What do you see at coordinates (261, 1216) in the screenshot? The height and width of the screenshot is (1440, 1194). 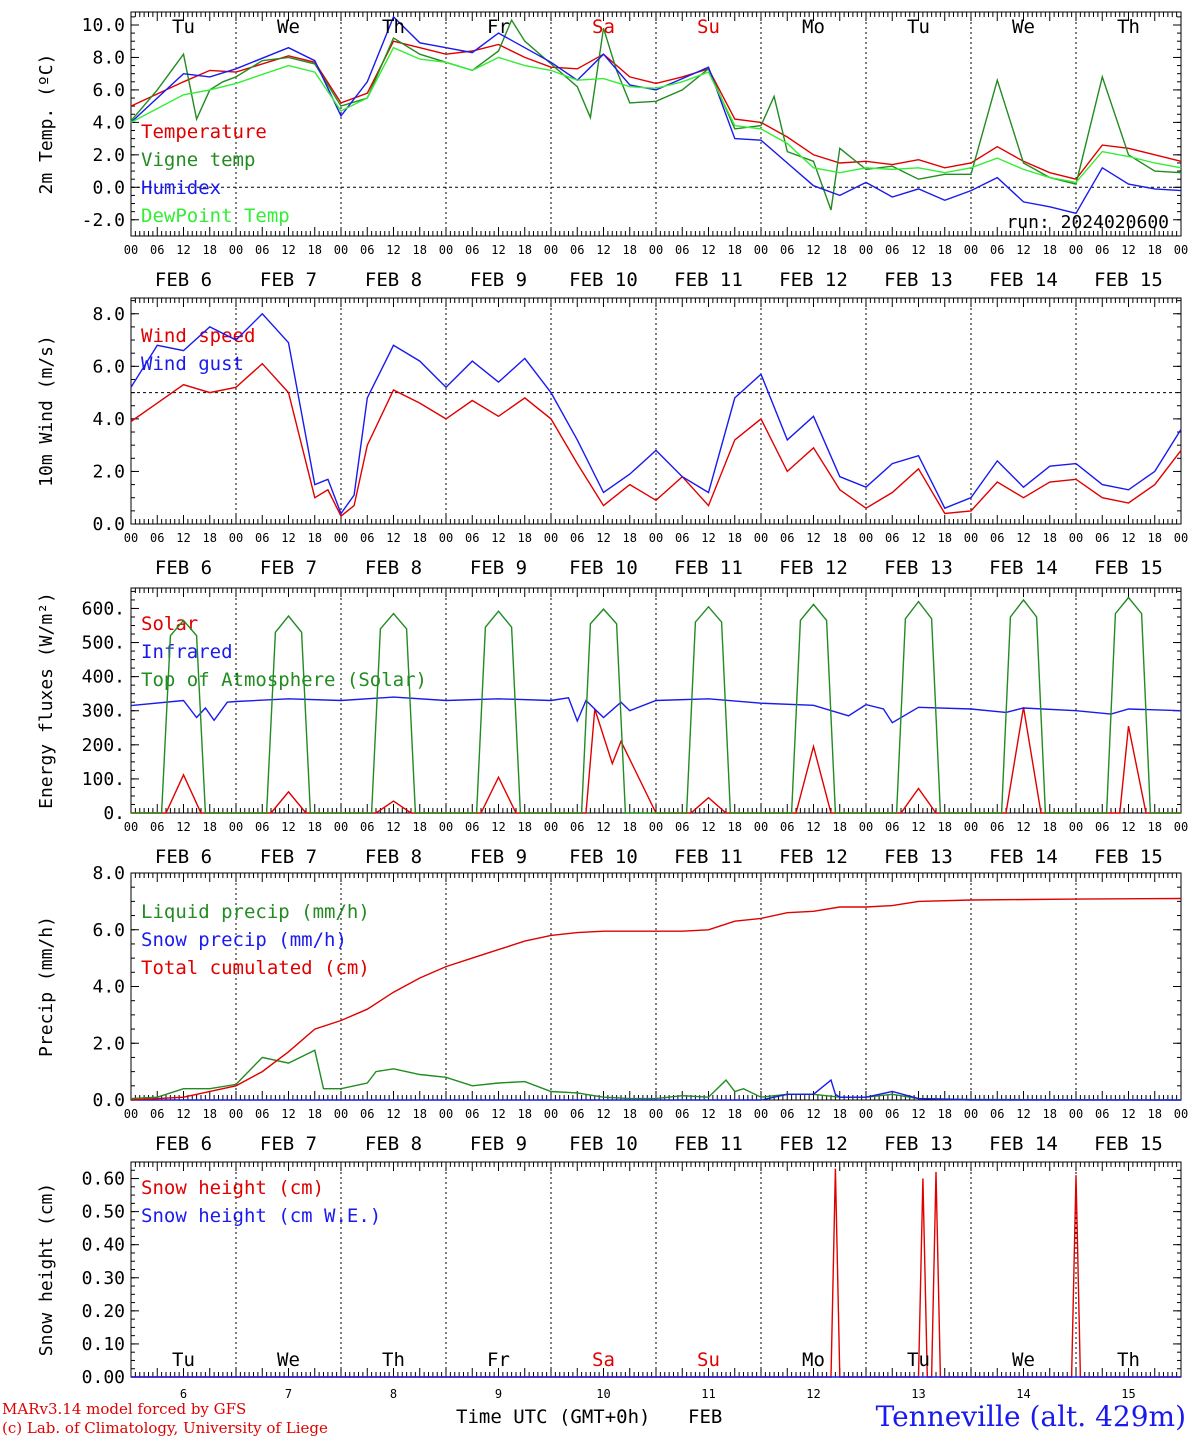 I see `legend-entry: Snow height (cm W.E.)` at bounding box center [261, 1216].